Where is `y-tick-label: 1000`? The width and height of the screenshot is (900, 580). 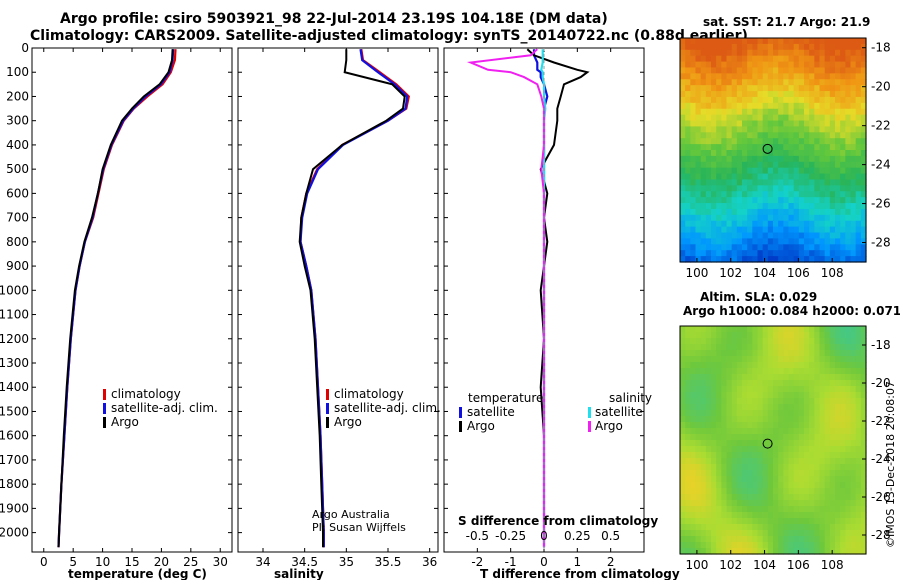
y-tick-label: 1000 is located at coordinates (14, 290).